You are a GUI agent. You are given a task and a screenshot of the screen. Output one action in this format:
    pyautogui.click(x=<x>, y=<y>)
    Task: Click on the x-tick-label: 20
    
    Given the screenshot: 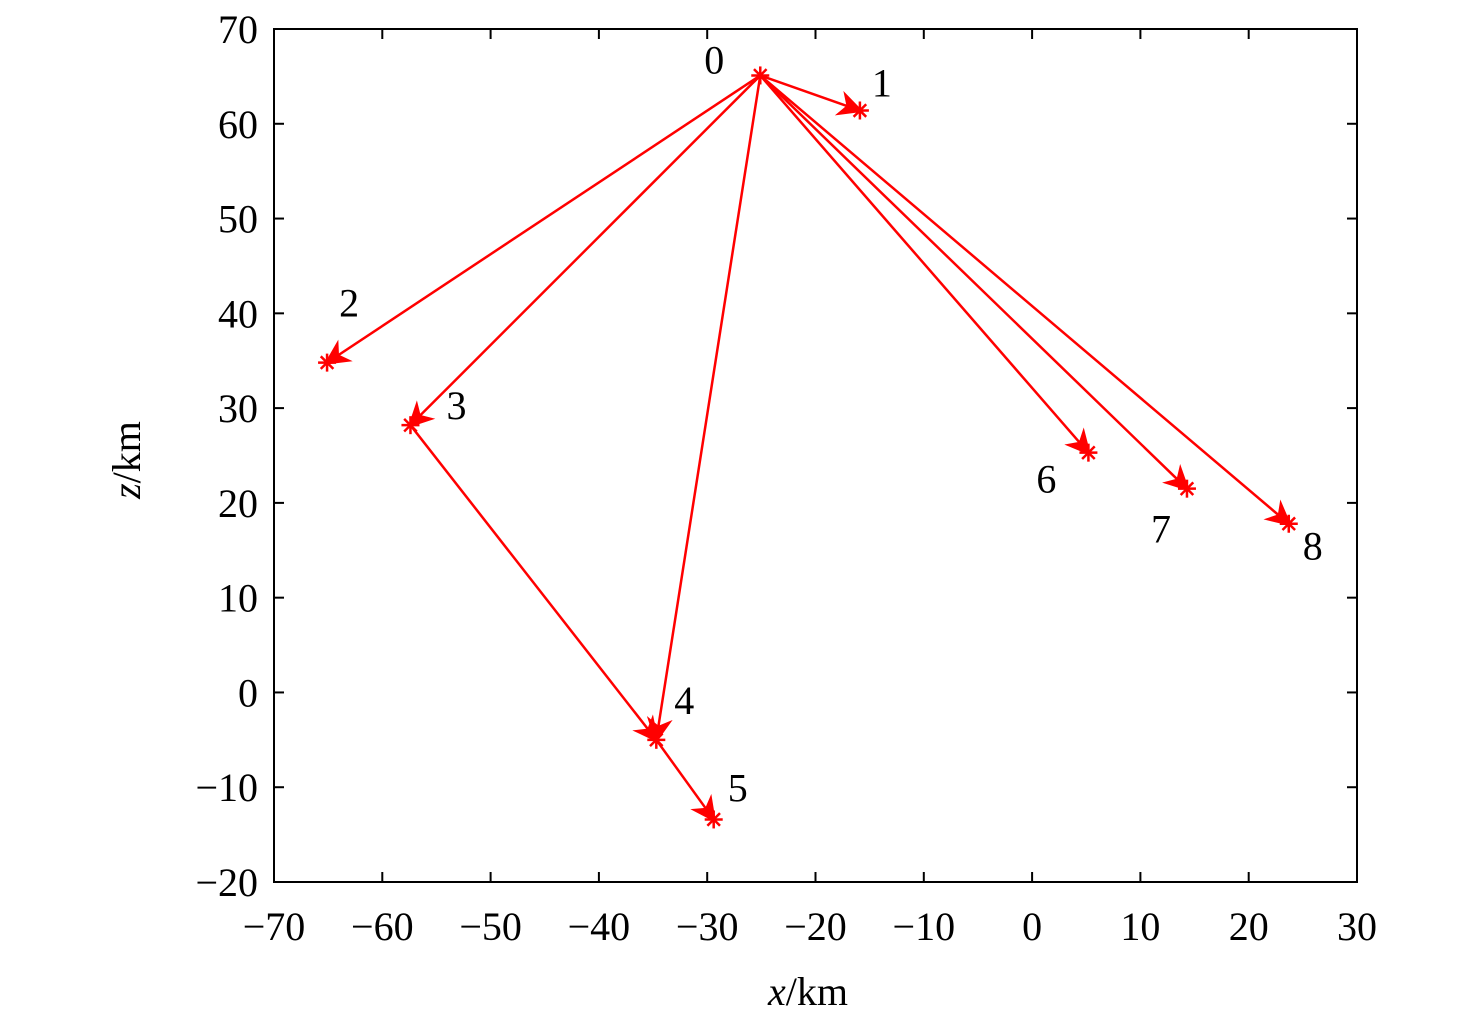 What is the action you would take?
    pyautogui.click(x=1249, y=926)
    